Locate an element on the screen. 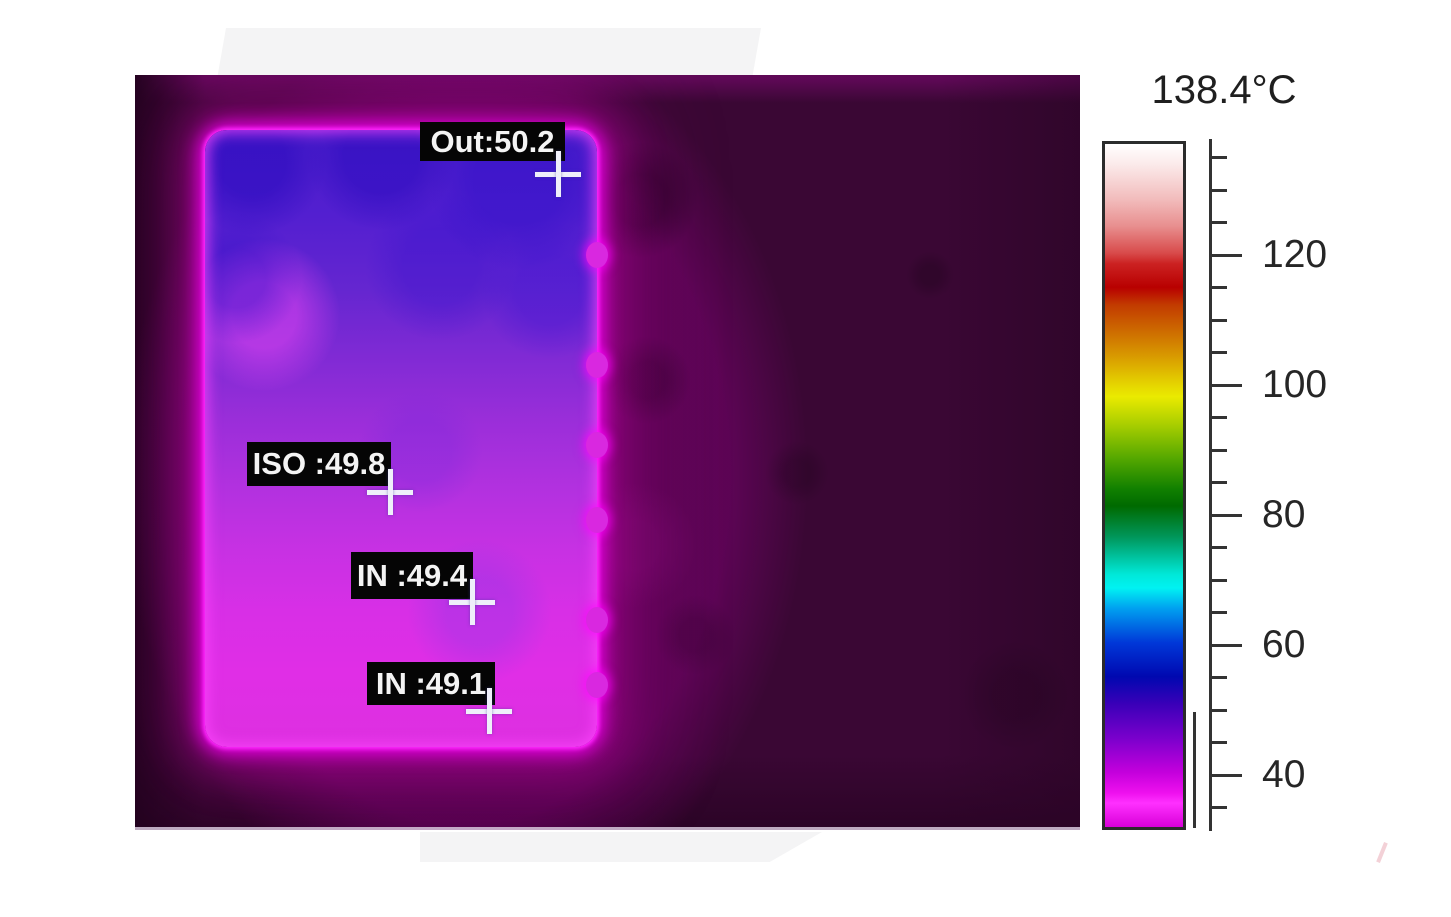 The image size is (1451, 917). colorbar-axis is located at coordinates (1210, 485).